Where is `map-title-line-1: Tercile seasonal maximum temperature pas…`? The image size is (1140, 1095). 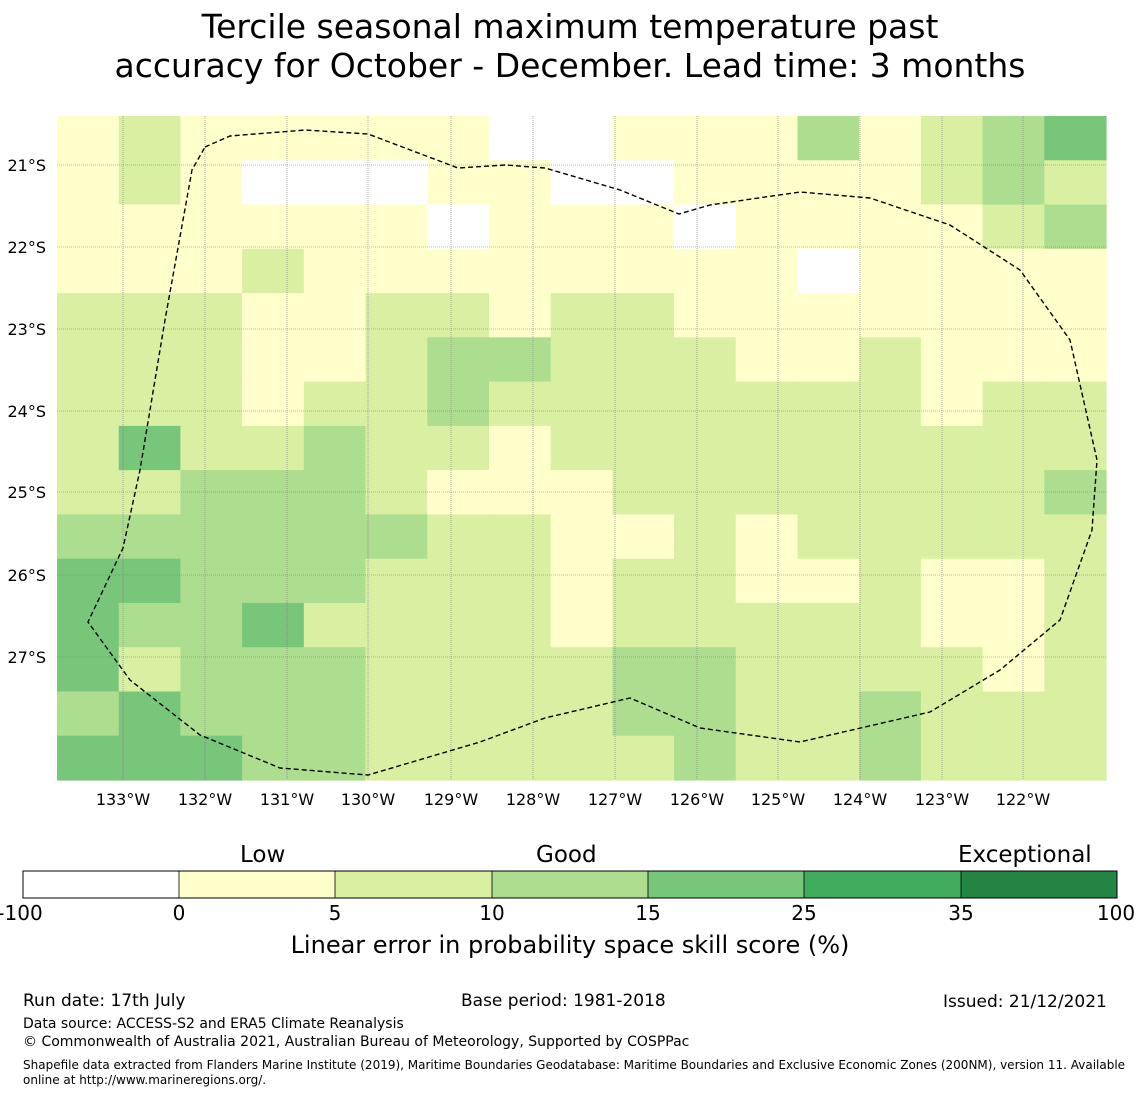
map-title-line-1: Tercile seasonal maximum temperature pas… is located at coordinates (570, 26).